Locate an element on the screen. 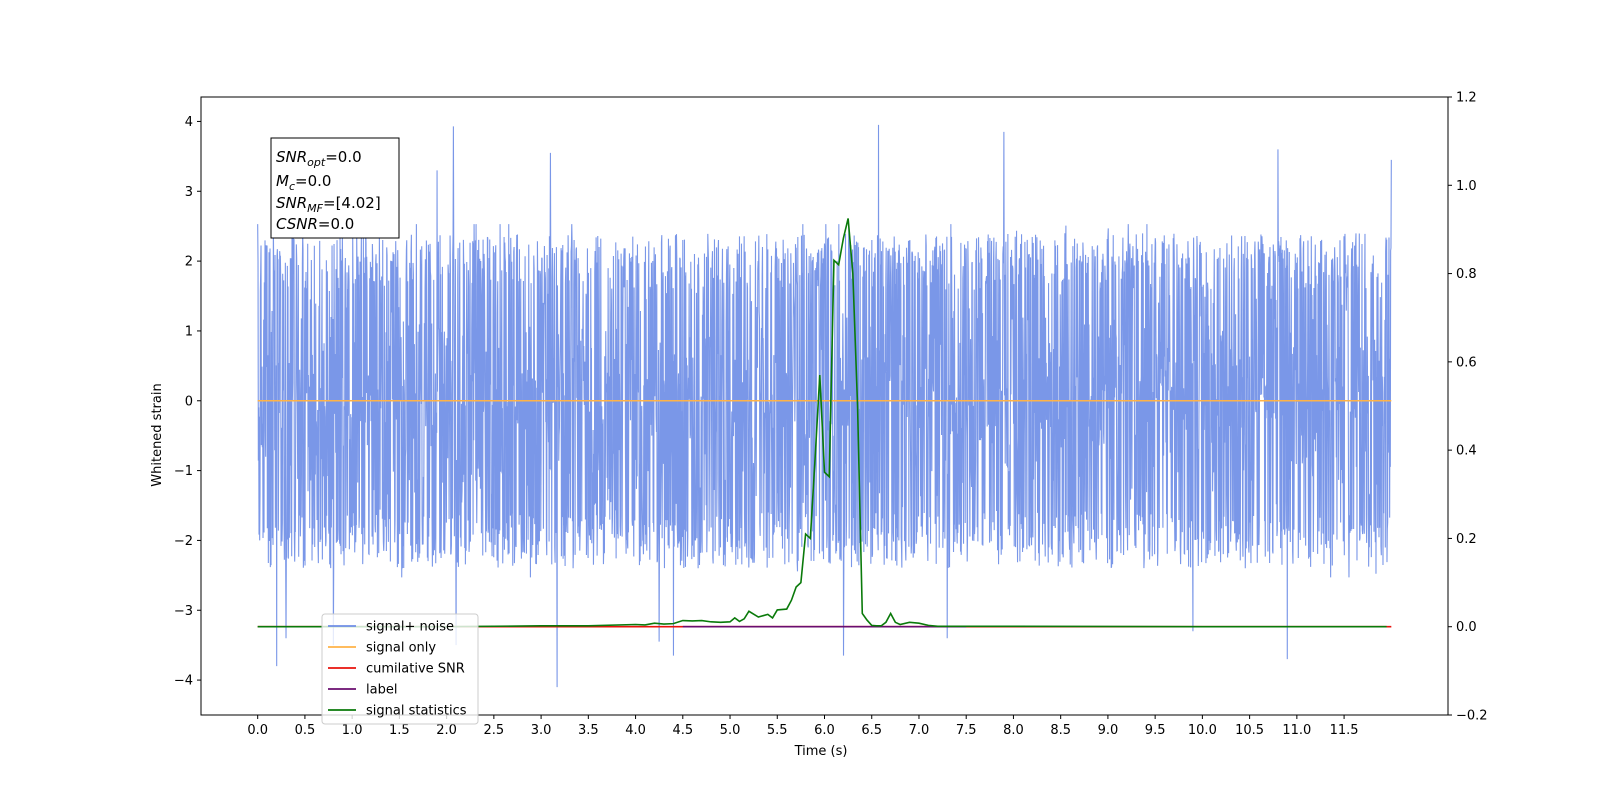 The width and height of the screenshot is (1600, 800). y-tick-label: −2 is located at coordinates (183, 541).